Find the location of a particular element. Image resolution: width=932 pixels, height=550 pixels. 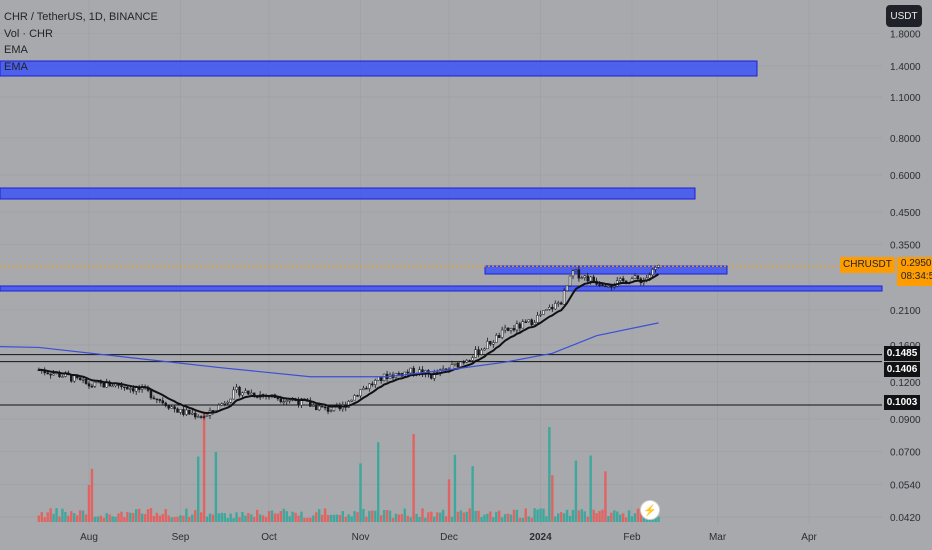

flash-icon: ⚡ is located at coordinates (650, 510).